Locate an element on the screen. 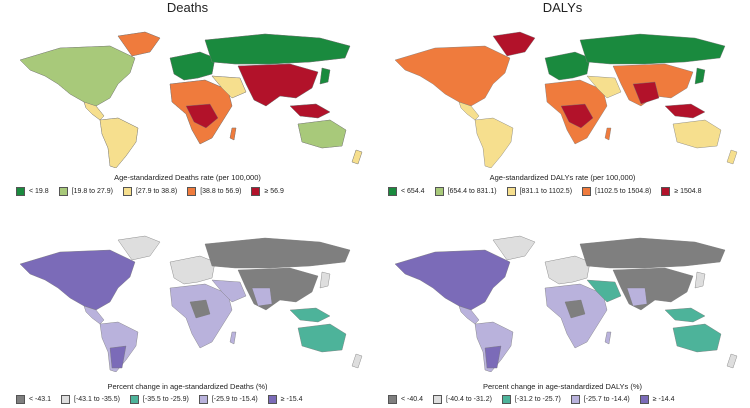 The height and width of the screenshot is (408, 750). legend-item: [-25.9 to -15.4) is located at coordinates (228, 399).